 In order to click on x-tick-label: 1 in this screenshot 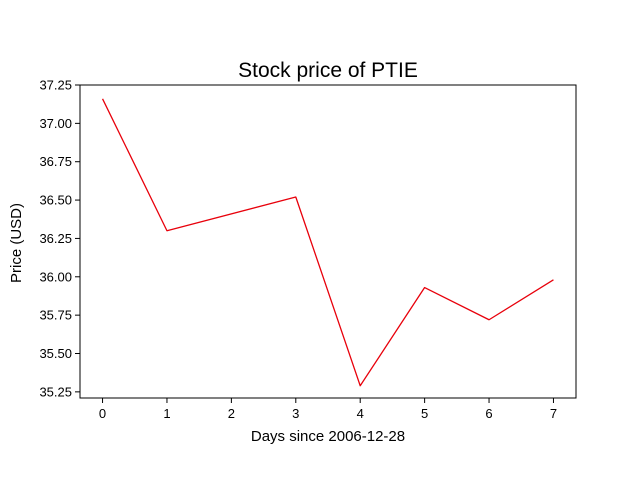, I will do `click(166, 413)`.